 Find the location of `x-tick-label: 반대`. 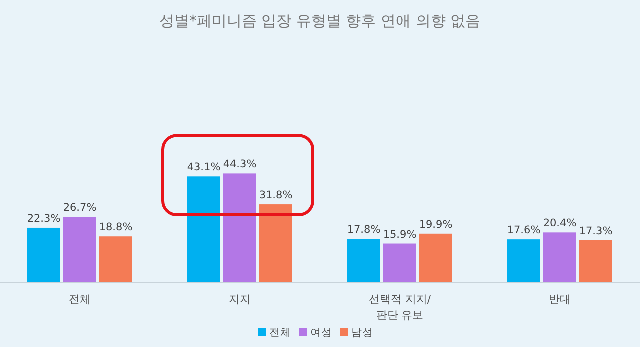

x-tick-label: 반대 is located at coordinates (560, 299).